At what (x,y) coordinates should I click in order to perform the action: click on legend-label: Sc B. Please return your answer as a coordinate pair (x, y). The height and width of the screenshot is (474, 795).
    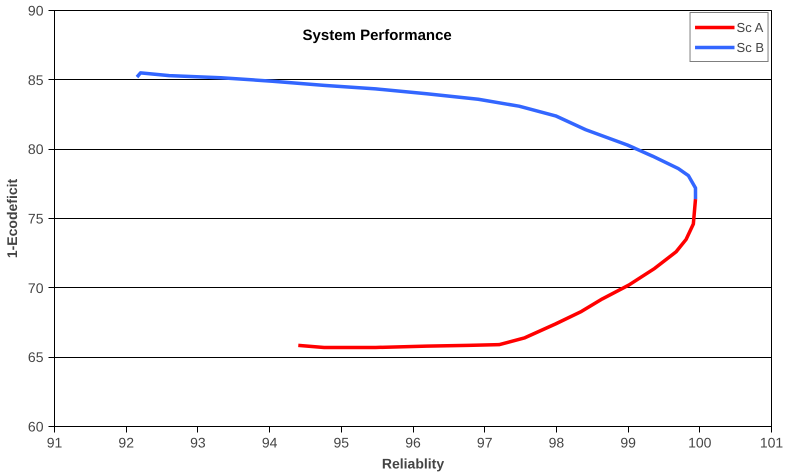
    Looking at the image, I should click on (750, 47).